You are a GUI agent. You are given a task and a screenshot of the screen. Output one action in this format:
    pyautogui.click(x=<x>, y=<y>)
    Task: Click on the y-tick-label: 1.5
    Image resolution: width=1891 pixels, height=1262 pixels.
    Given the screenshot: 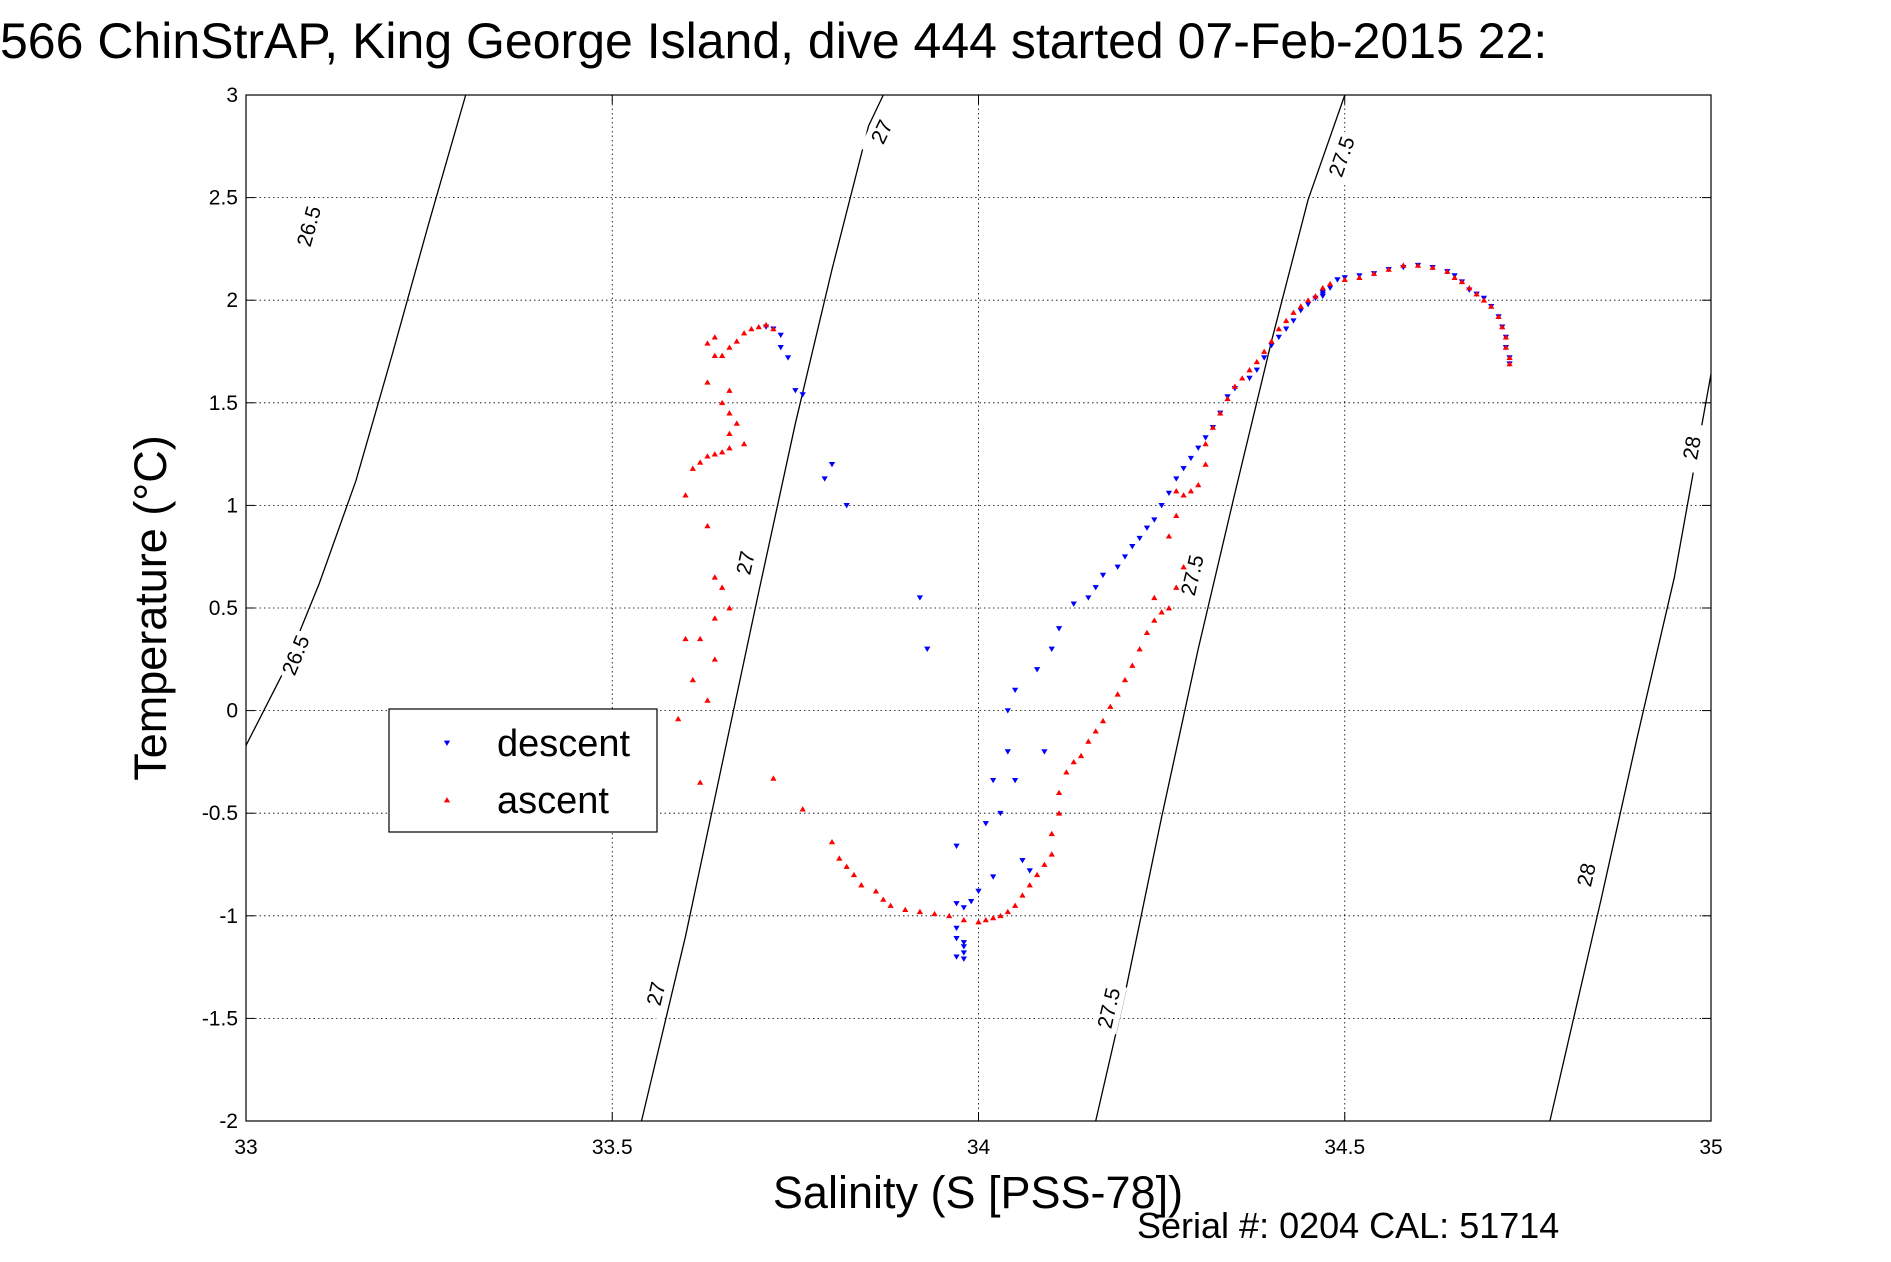 What is the action you would take?
    pyautogui.click(x=223, y=403)
    